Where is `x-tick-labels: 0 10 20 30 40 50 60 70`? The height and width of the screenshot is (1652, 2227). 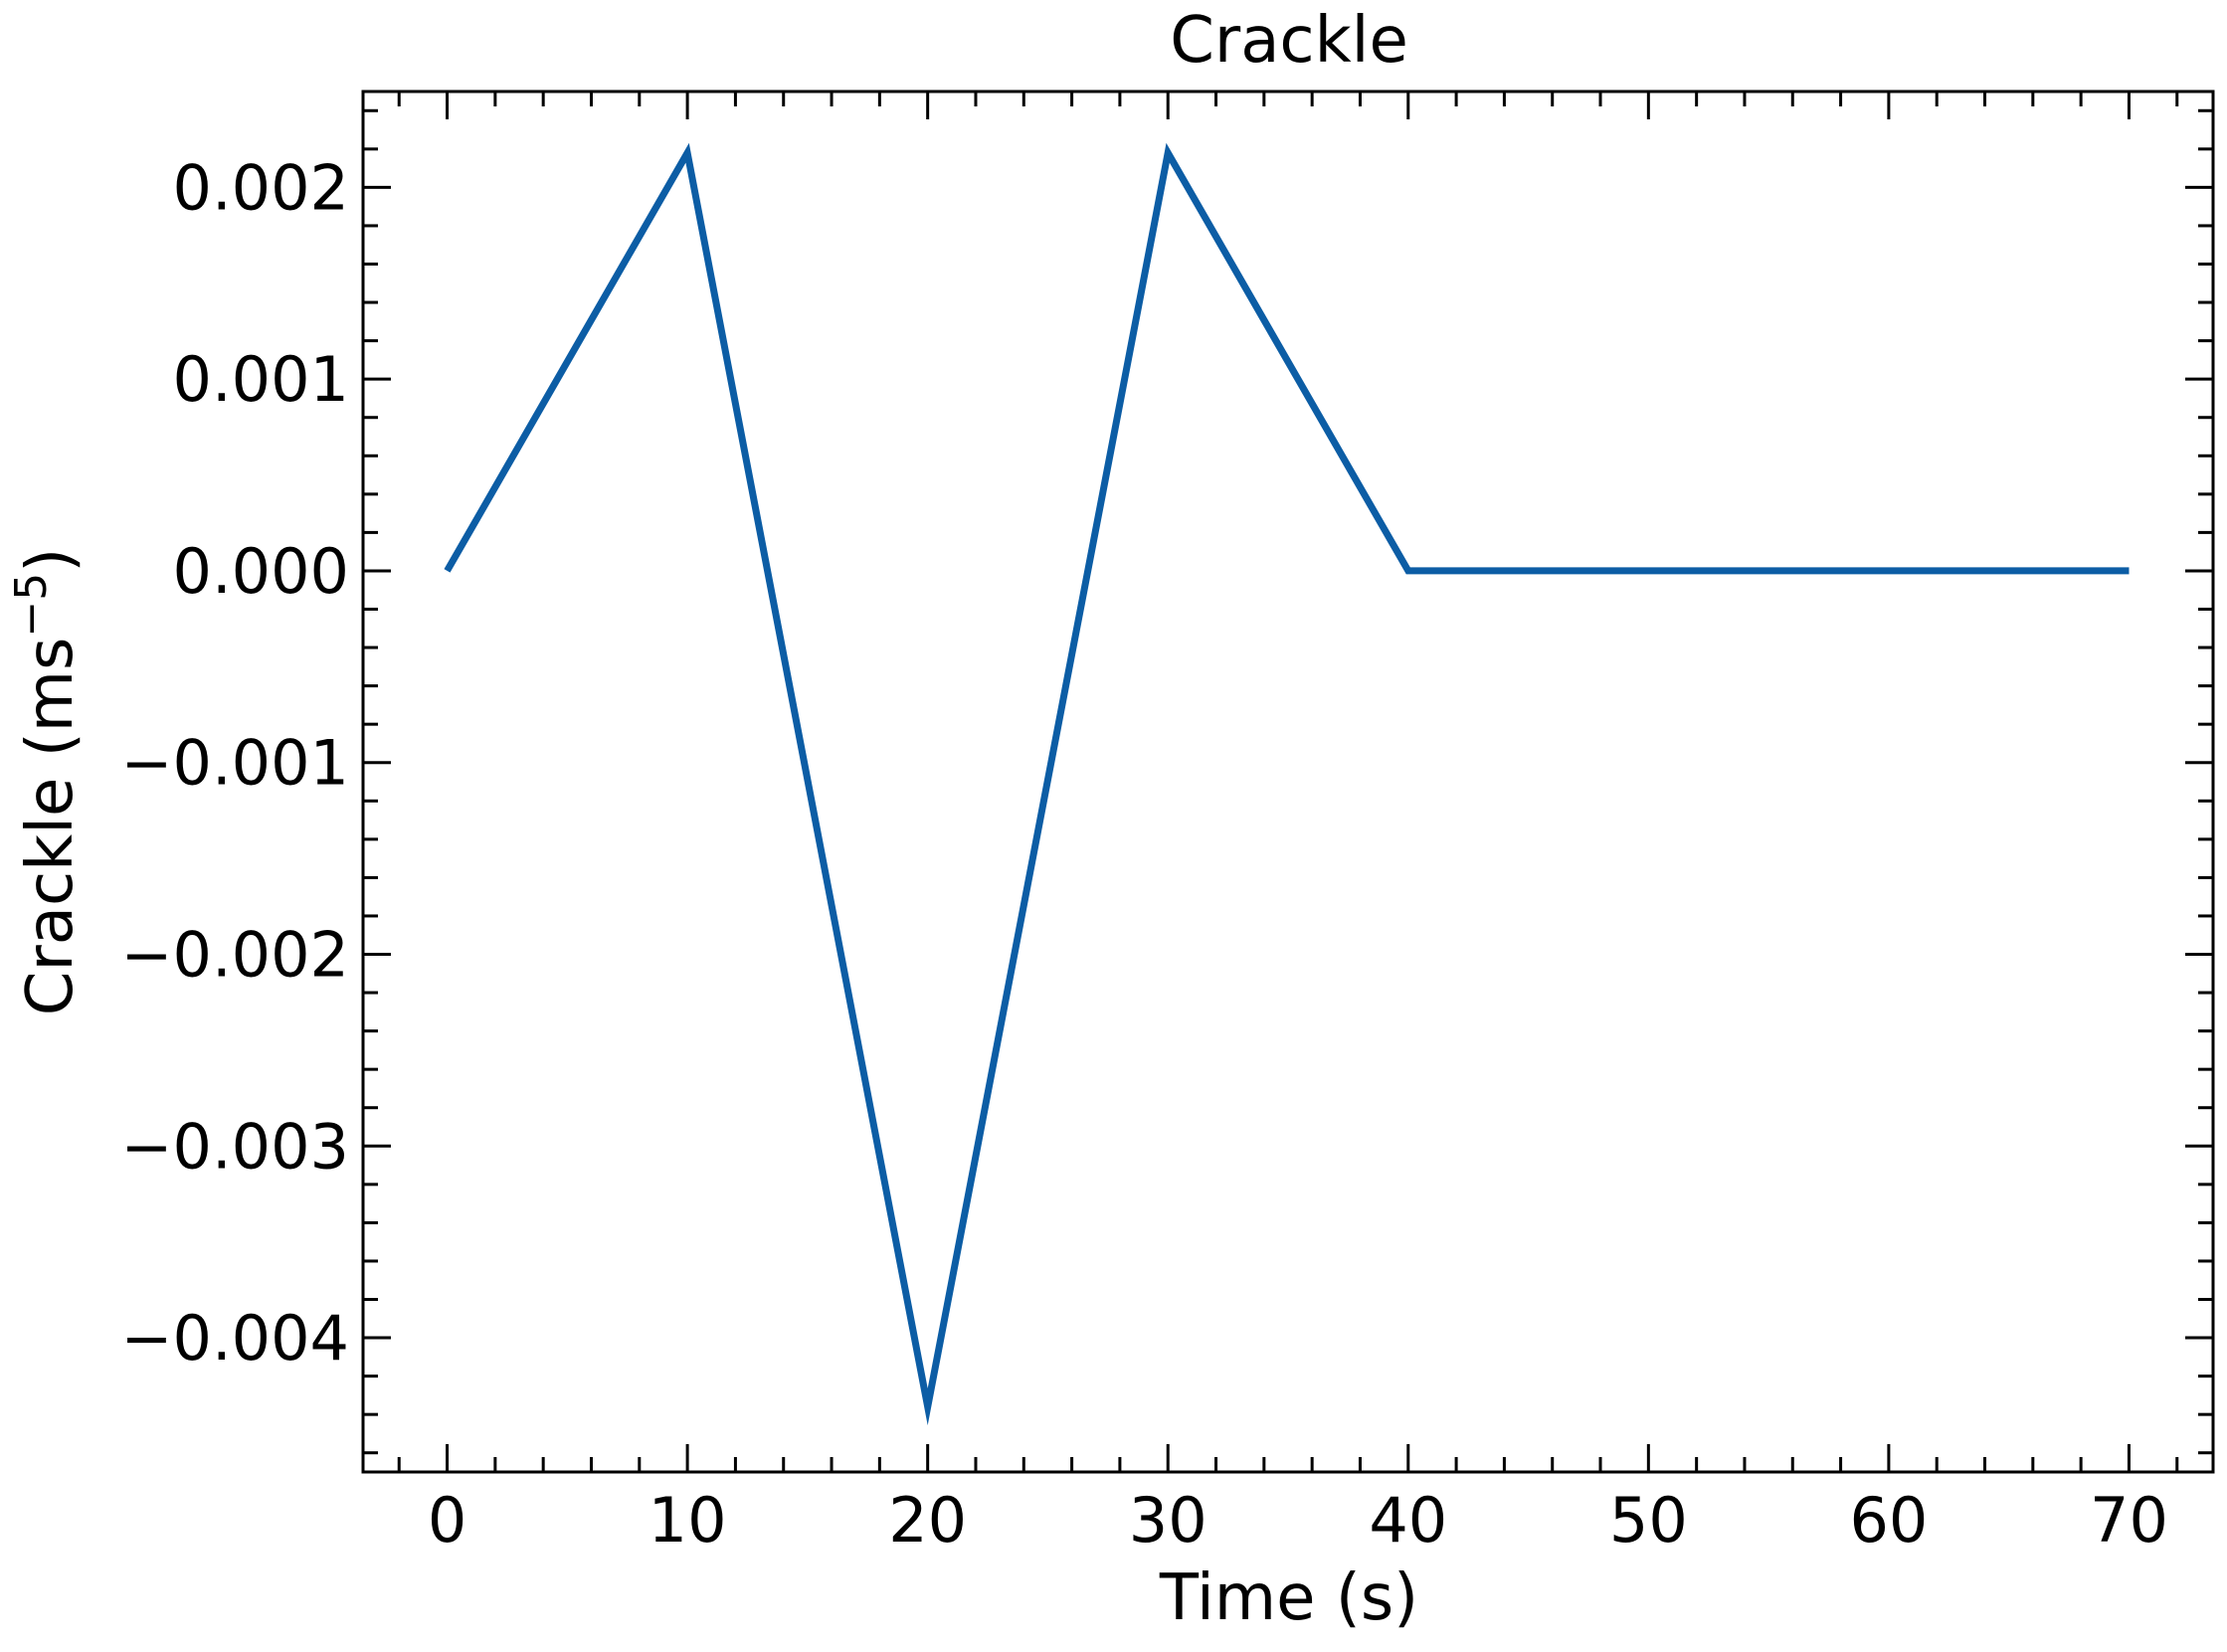
x-tick-labels: 0 10 20 30 40 50 60 70 is located at coordinates (1298, 1520).